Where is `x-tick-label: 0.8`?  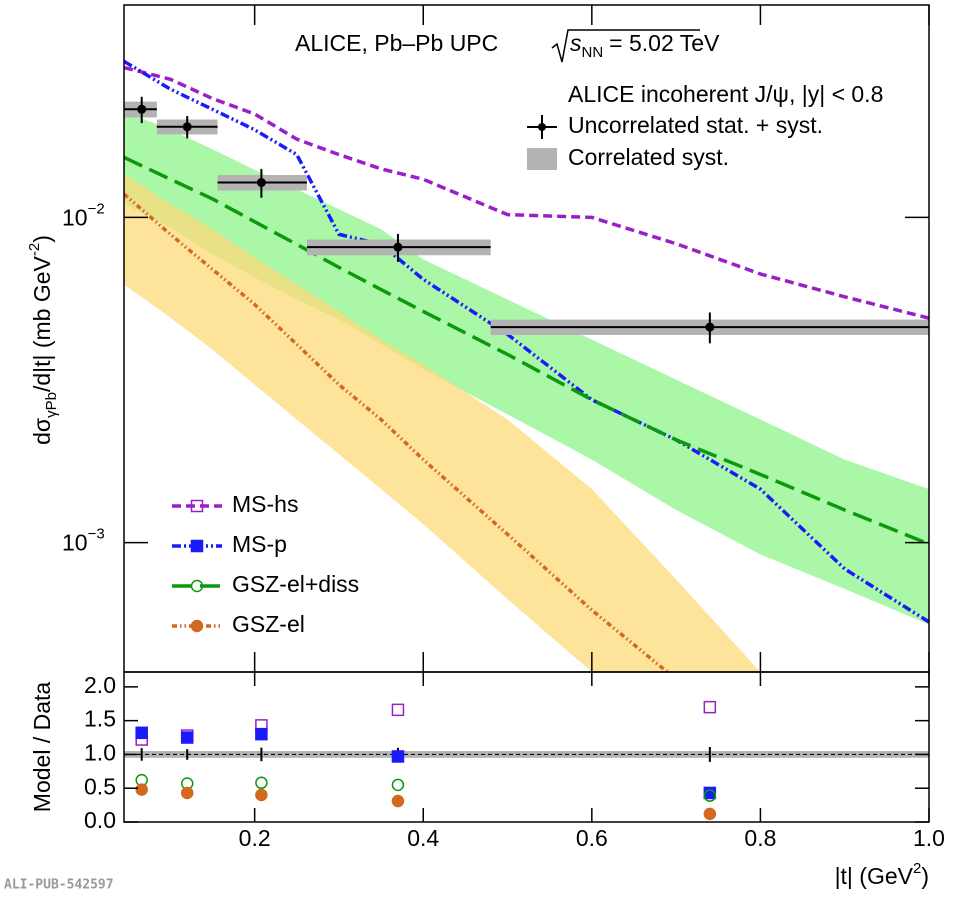 x-tick-label: 0.8 is located at coordinates (760, 838).